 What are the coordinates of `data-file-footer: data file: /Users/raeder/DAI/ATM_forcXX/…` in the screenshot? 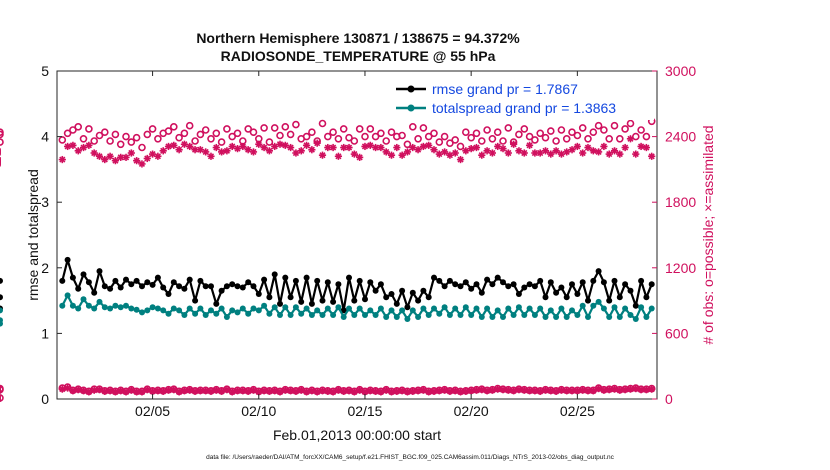 It's located at (410, 457).